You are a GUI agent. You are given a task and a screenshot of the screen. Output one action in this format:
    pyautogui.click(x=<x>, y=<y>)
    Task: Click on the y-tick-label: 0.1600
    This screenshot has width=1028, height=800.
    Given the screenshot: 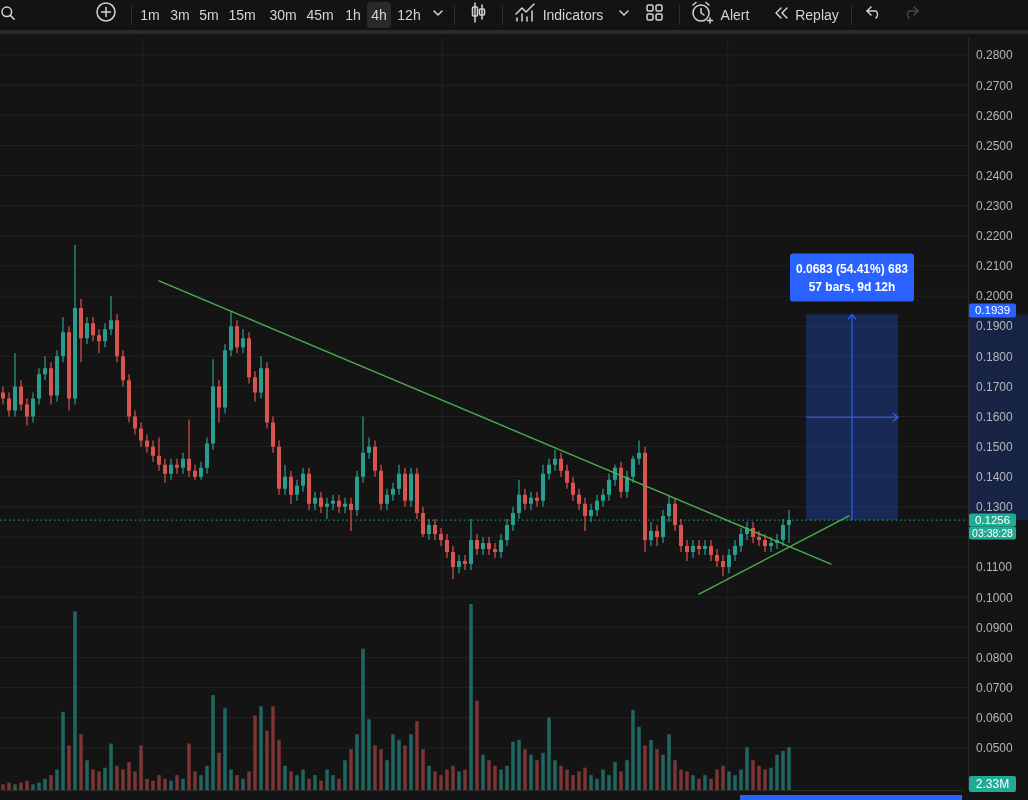 What is the action you would take?
    pyautogui.click(x=995, y=416)
    